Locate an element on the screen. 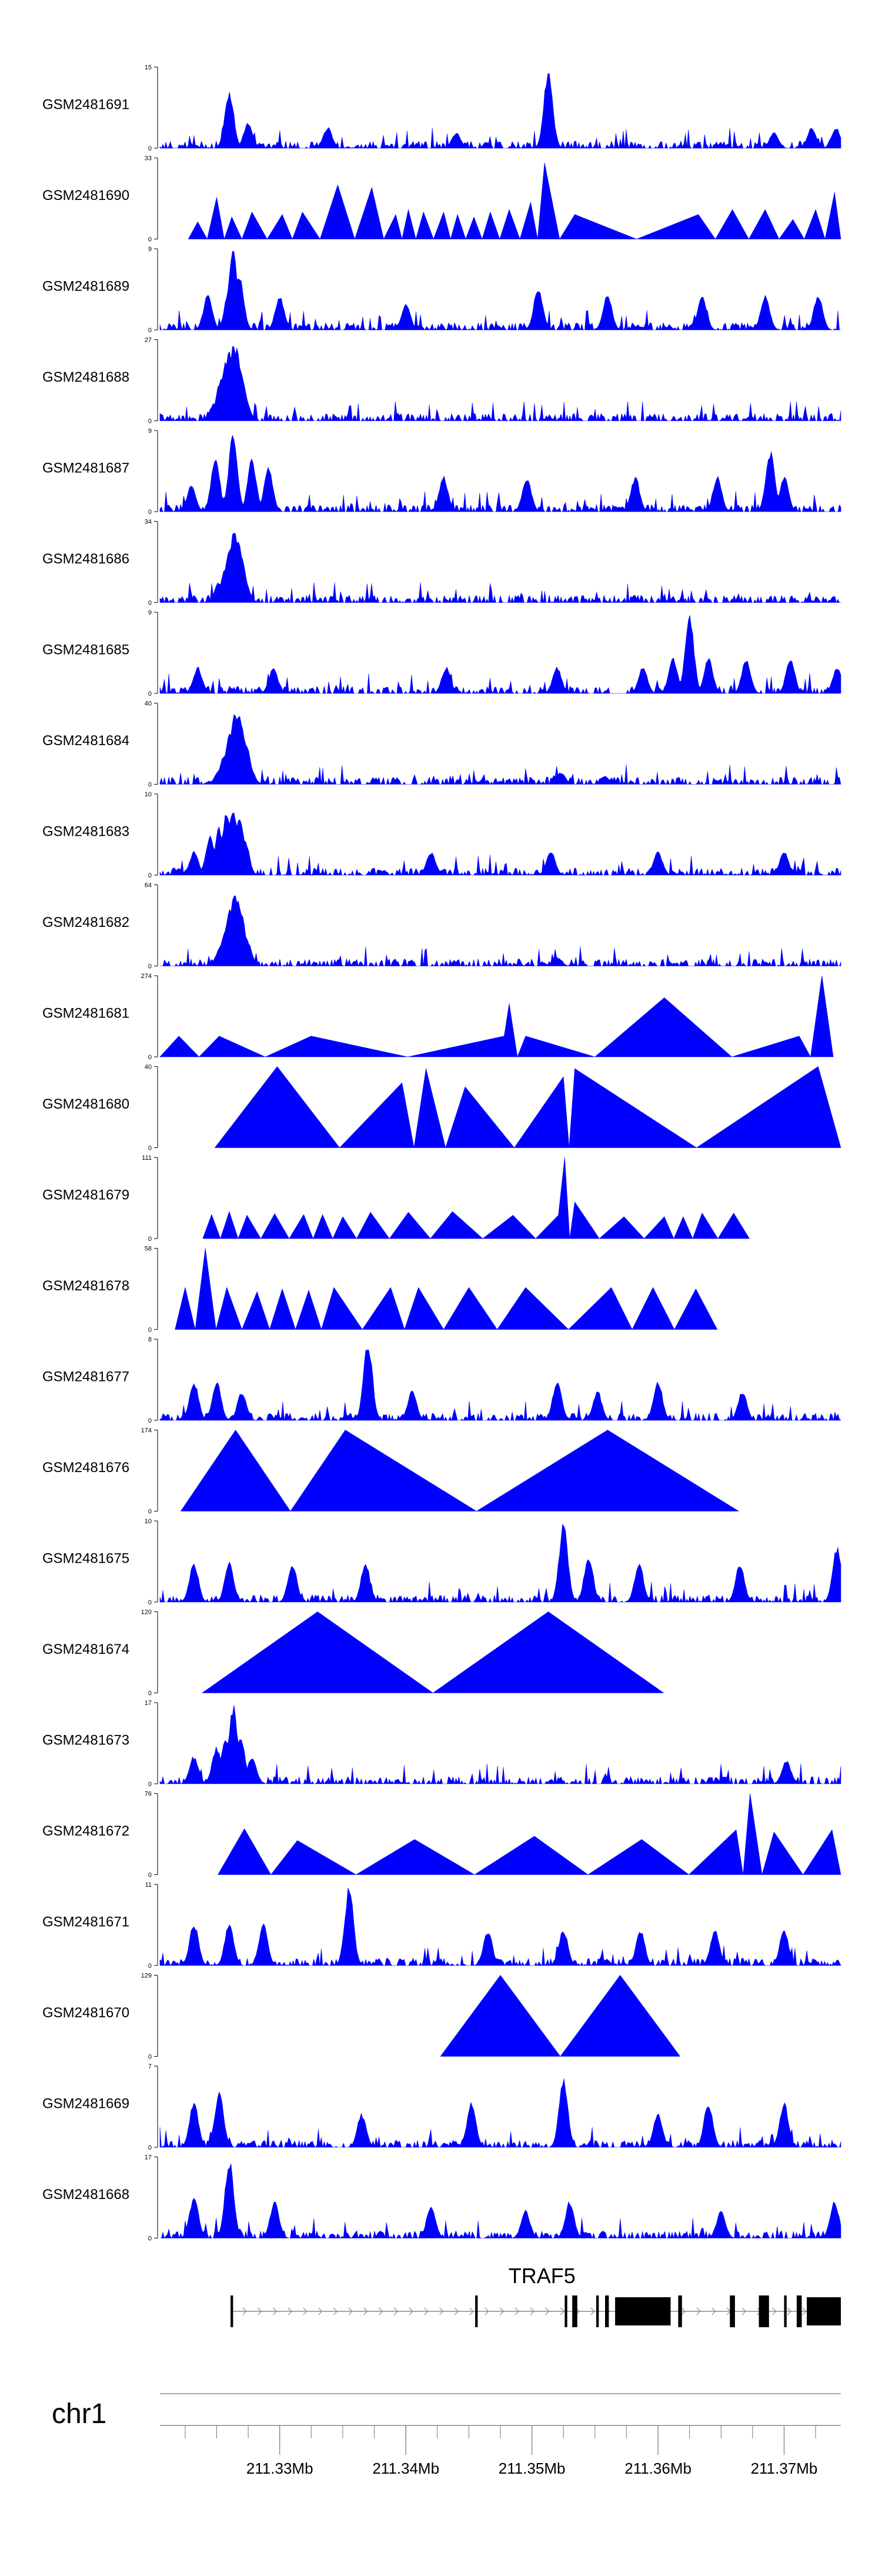  coordinate-tick-label: 211.33Mb is located at coordinates (279, 2468).